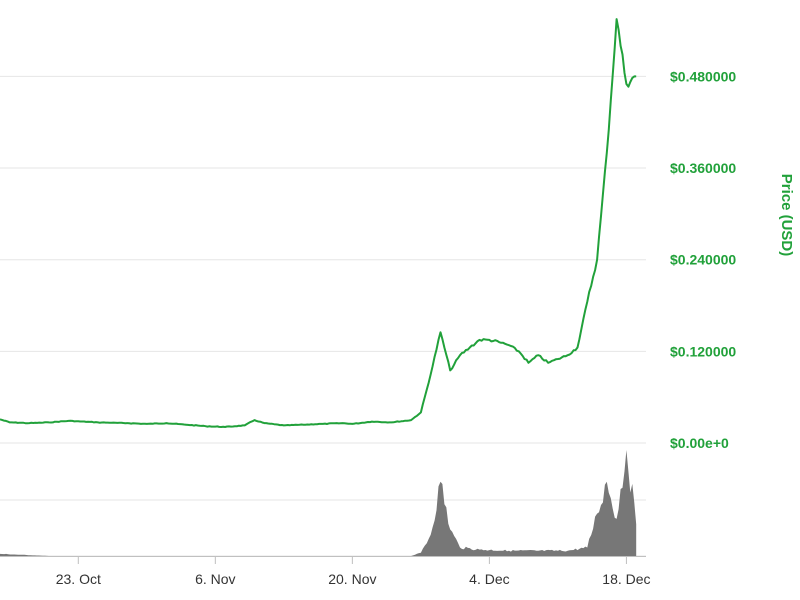 The height and width of the screenshot is (600, 800). What do you see at coordinates (703, 76) in the screenshot?
I see `y-tick-label: $0.480000` at bounding box center [703, 76].